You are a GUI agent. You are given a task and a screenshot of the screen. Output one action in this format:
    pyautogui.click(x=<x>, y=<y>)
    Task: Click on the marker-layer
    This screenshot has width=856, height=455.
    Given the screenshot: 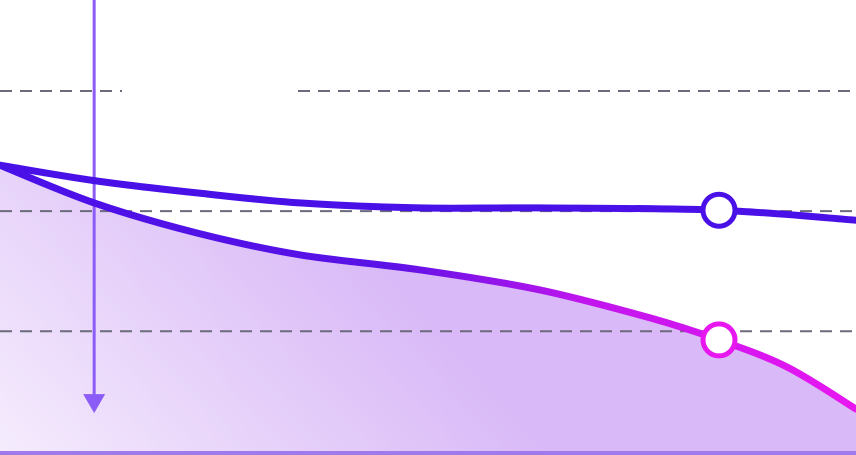 What is the action you would take?
    pyautogui.click(x=719, y=275)
    